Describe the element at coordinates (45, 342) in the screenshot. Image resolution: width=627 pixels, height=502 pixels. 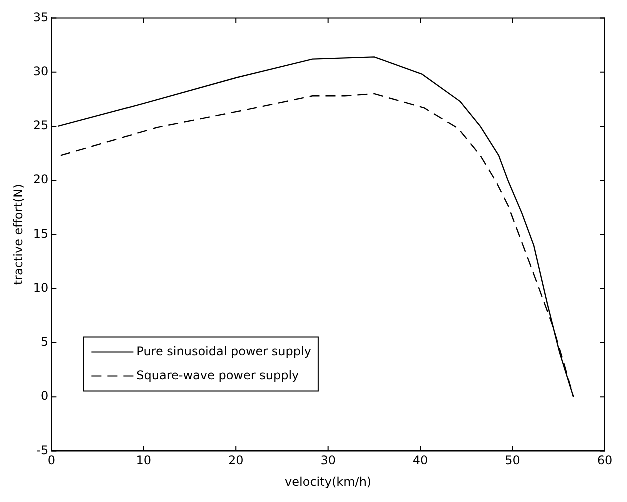
I see `y-tick-label: 5` at that location.